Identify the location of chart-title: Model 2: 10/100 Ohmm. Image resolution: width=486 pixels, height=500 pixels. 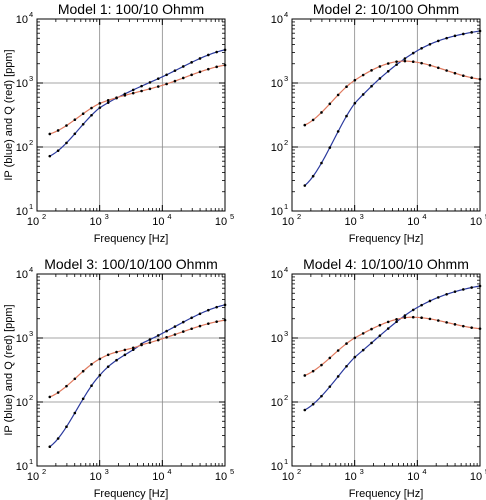
(386, 9).